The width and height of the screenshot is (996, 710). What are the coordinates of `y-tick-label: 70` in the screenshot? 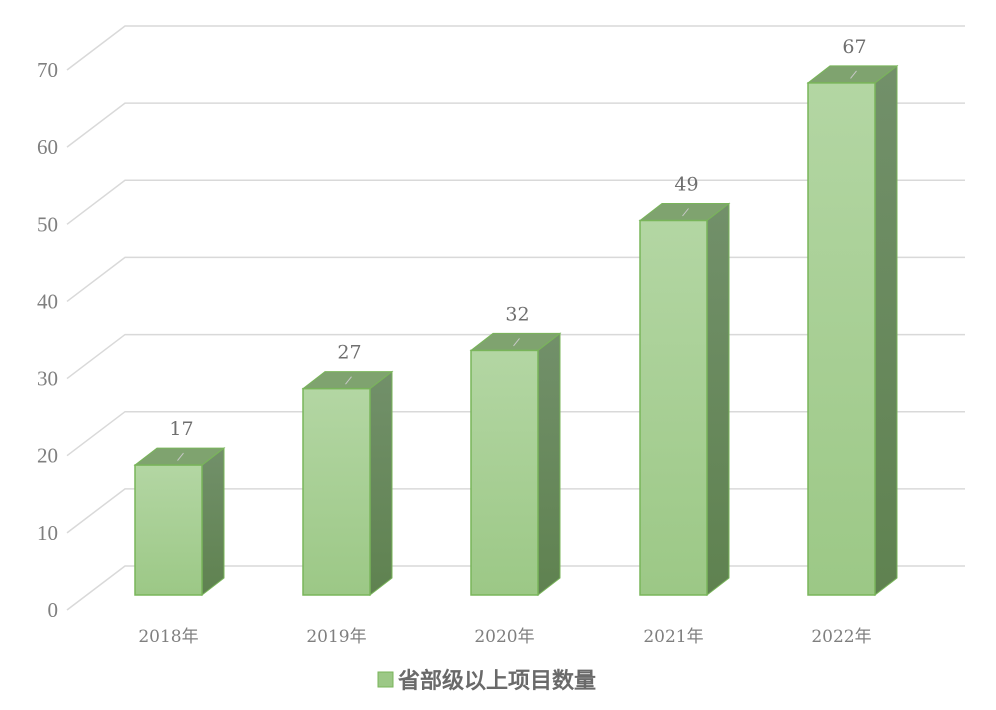 It's located at (47, 70).